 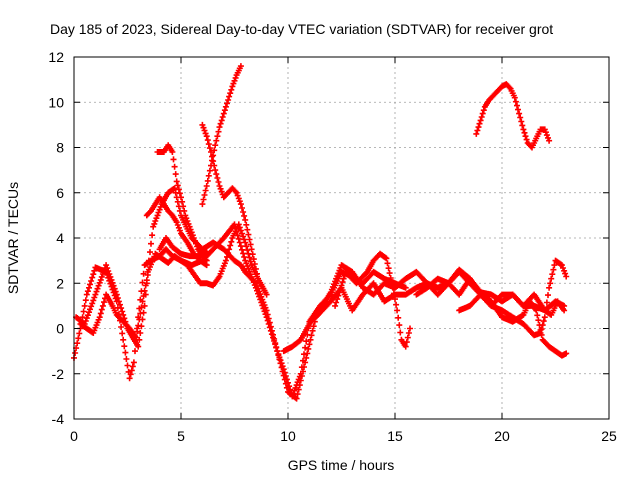 What do you see at coordinates (56, 57) in the screenshot?
I see `y-tick-label: 12` at bounding box center [56, 57].